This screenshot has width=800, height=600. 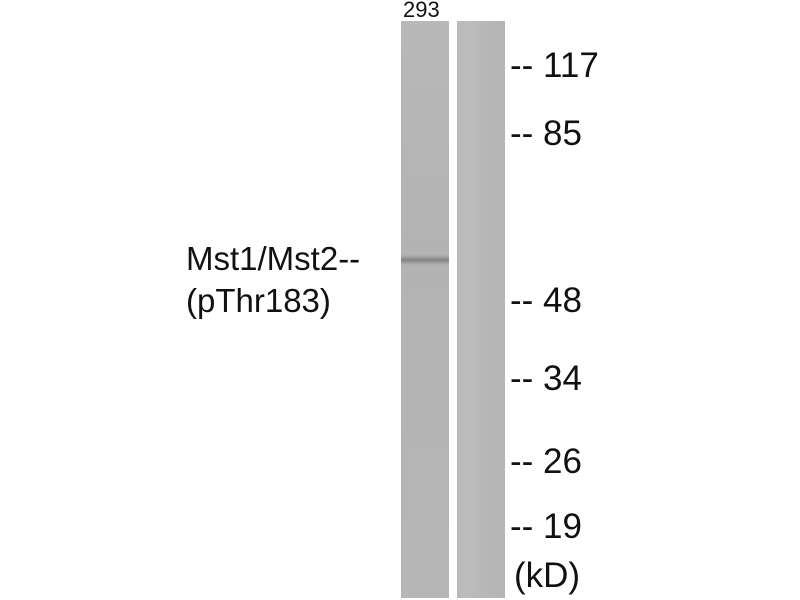 What do you see at coordinates (425, 260) in the screenshot?
I see `protein-band` at bounding box center [425, 260].